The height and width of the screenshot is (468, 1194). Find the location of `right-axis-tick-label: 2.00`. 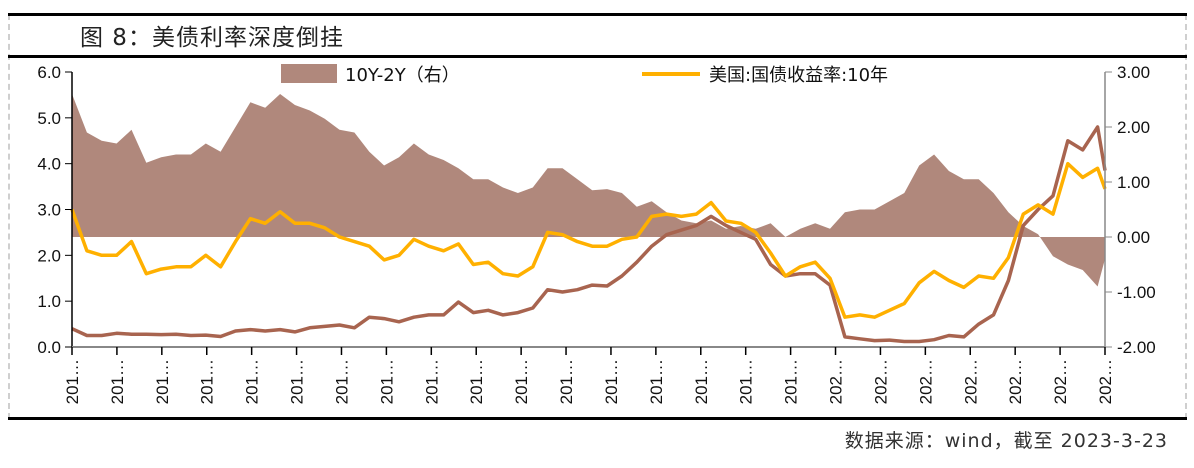

right-axis-tick-label: 2.00 is located at coordinates (1133, 127).